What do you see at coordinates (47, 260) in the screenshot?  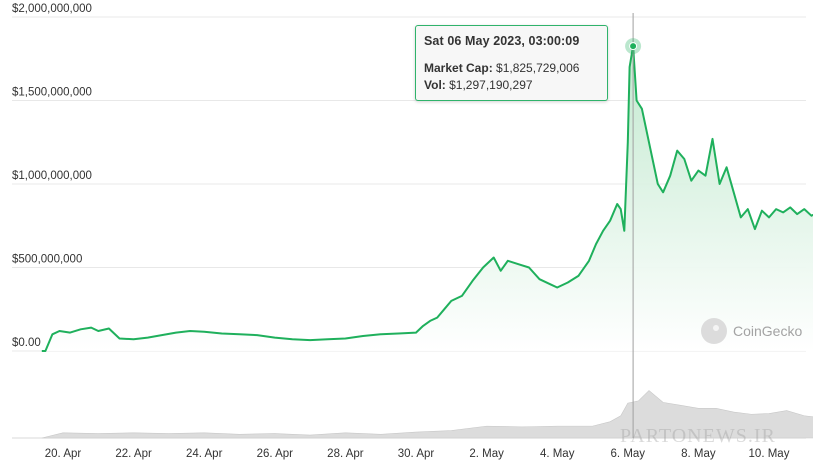 I see `y-tick-label: $500,000,000` at bounding box center [47, 260].